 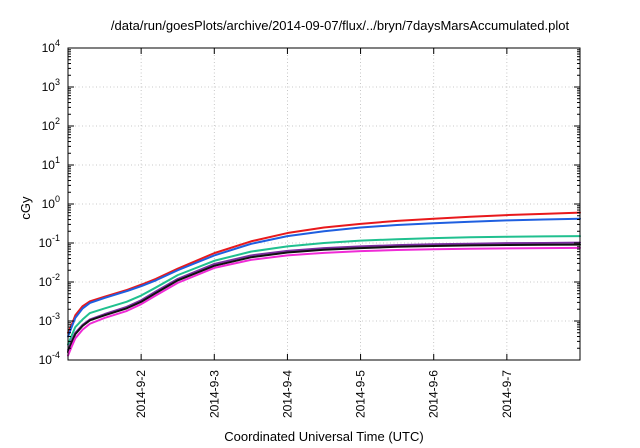 I want to click on x-tick-label: 2014-9-6, so click(x=434, y=394).